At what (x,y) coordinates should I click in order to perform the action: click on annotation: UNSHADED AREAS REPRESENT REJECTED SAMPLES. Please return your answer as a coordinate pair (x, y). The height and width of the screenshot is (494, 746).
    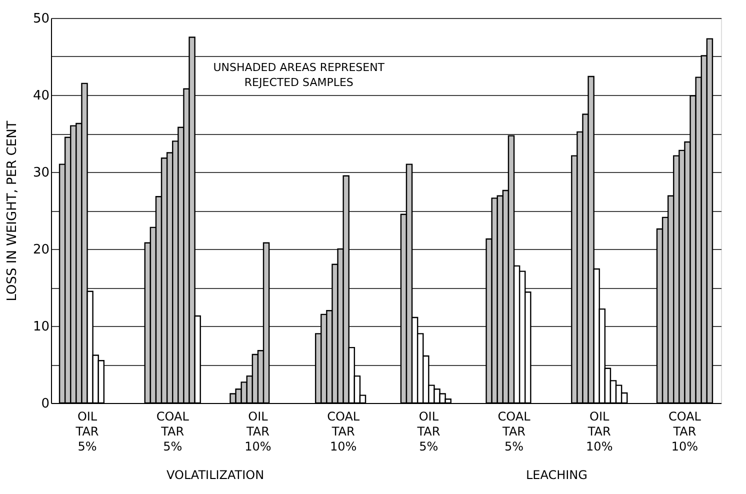
    Looking at the image, I should click on (299, 75).